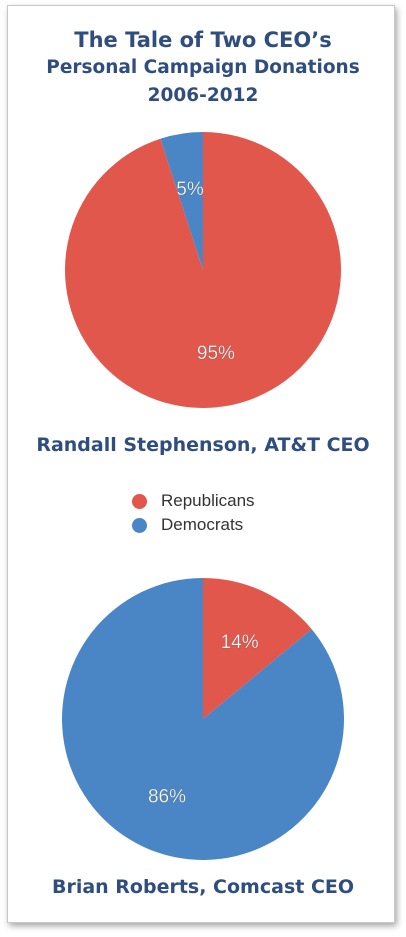 The image size is (406, 937). I want to click on pie-label-republicans-att: 95%, so click(216, 353).